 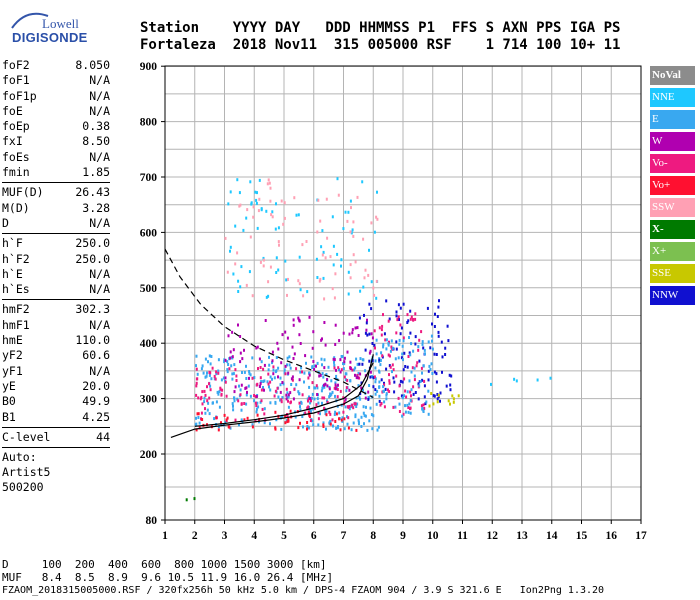 I want to click on param-value: 60.6, so click(x=96, y=355).